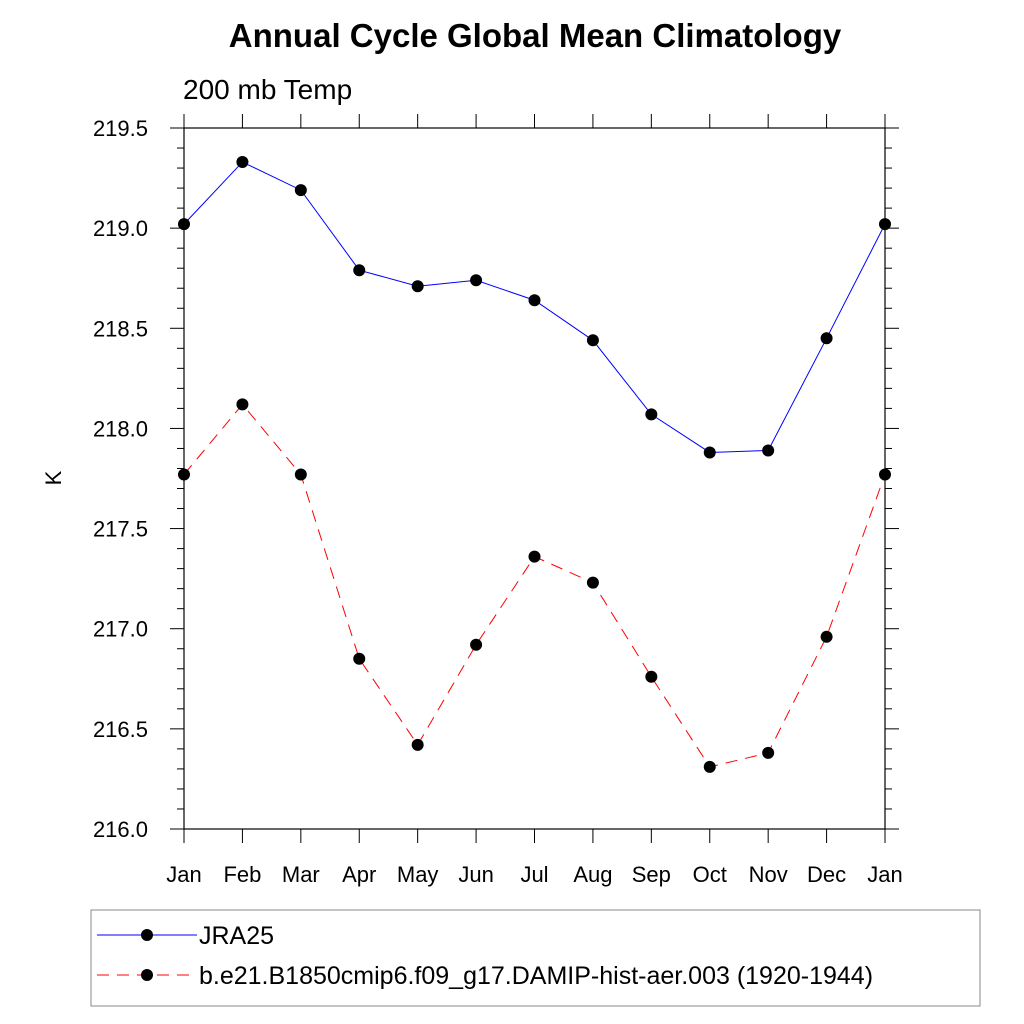  I want to click on x-tick-label: Oct, so click(710, 874).